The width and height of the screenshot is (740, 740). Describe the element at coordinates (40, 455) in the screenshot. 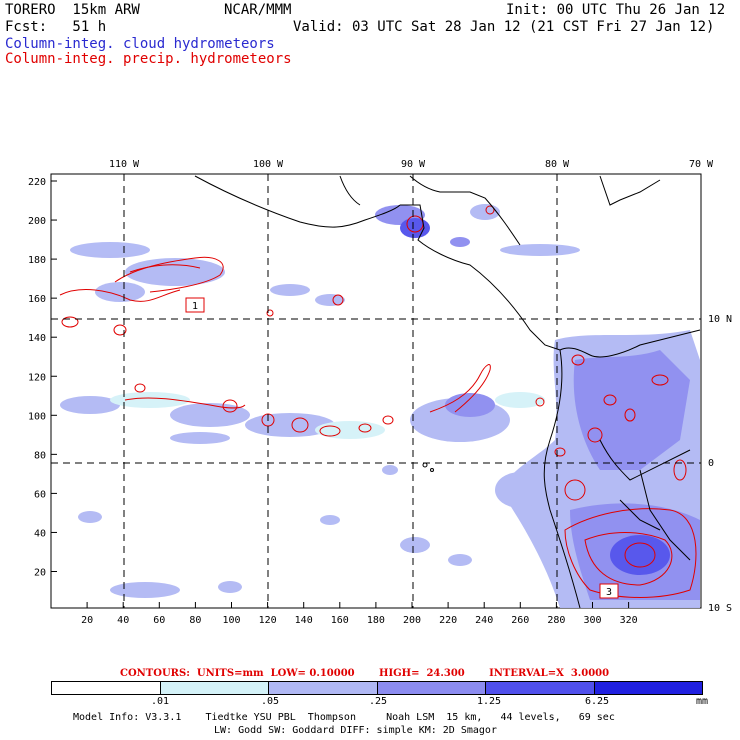

I see `y-tick-label: 80` at that location.